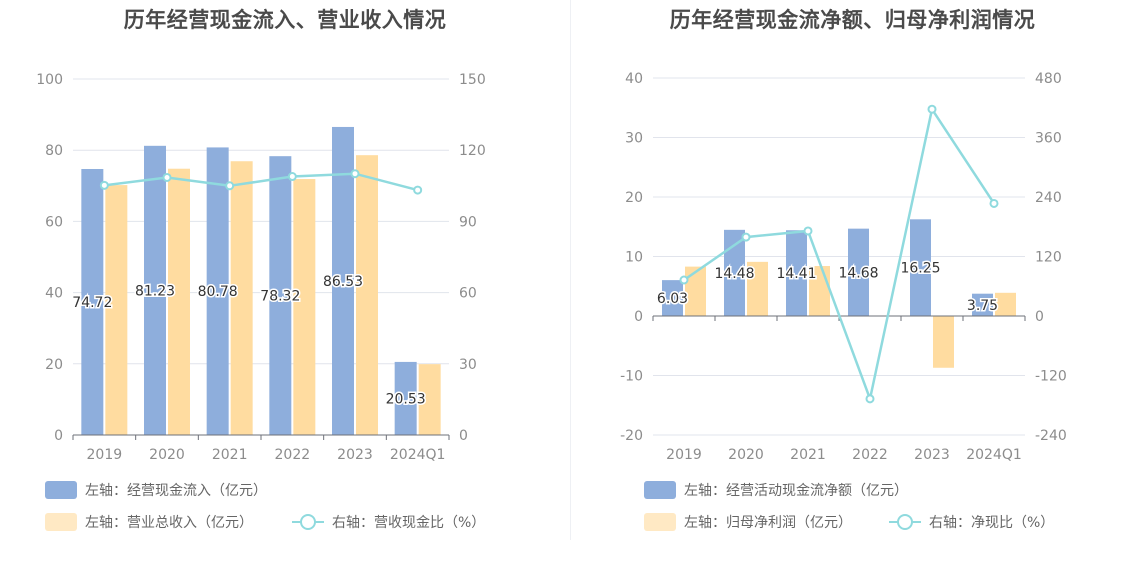 Image resolution: width=1134 pixels, height=582 pixels. Describe the element at coordinates (796, 491) in the screenshot. I see `legend-label: 左轴：经营活动现金流净额（亿元）` at that location.